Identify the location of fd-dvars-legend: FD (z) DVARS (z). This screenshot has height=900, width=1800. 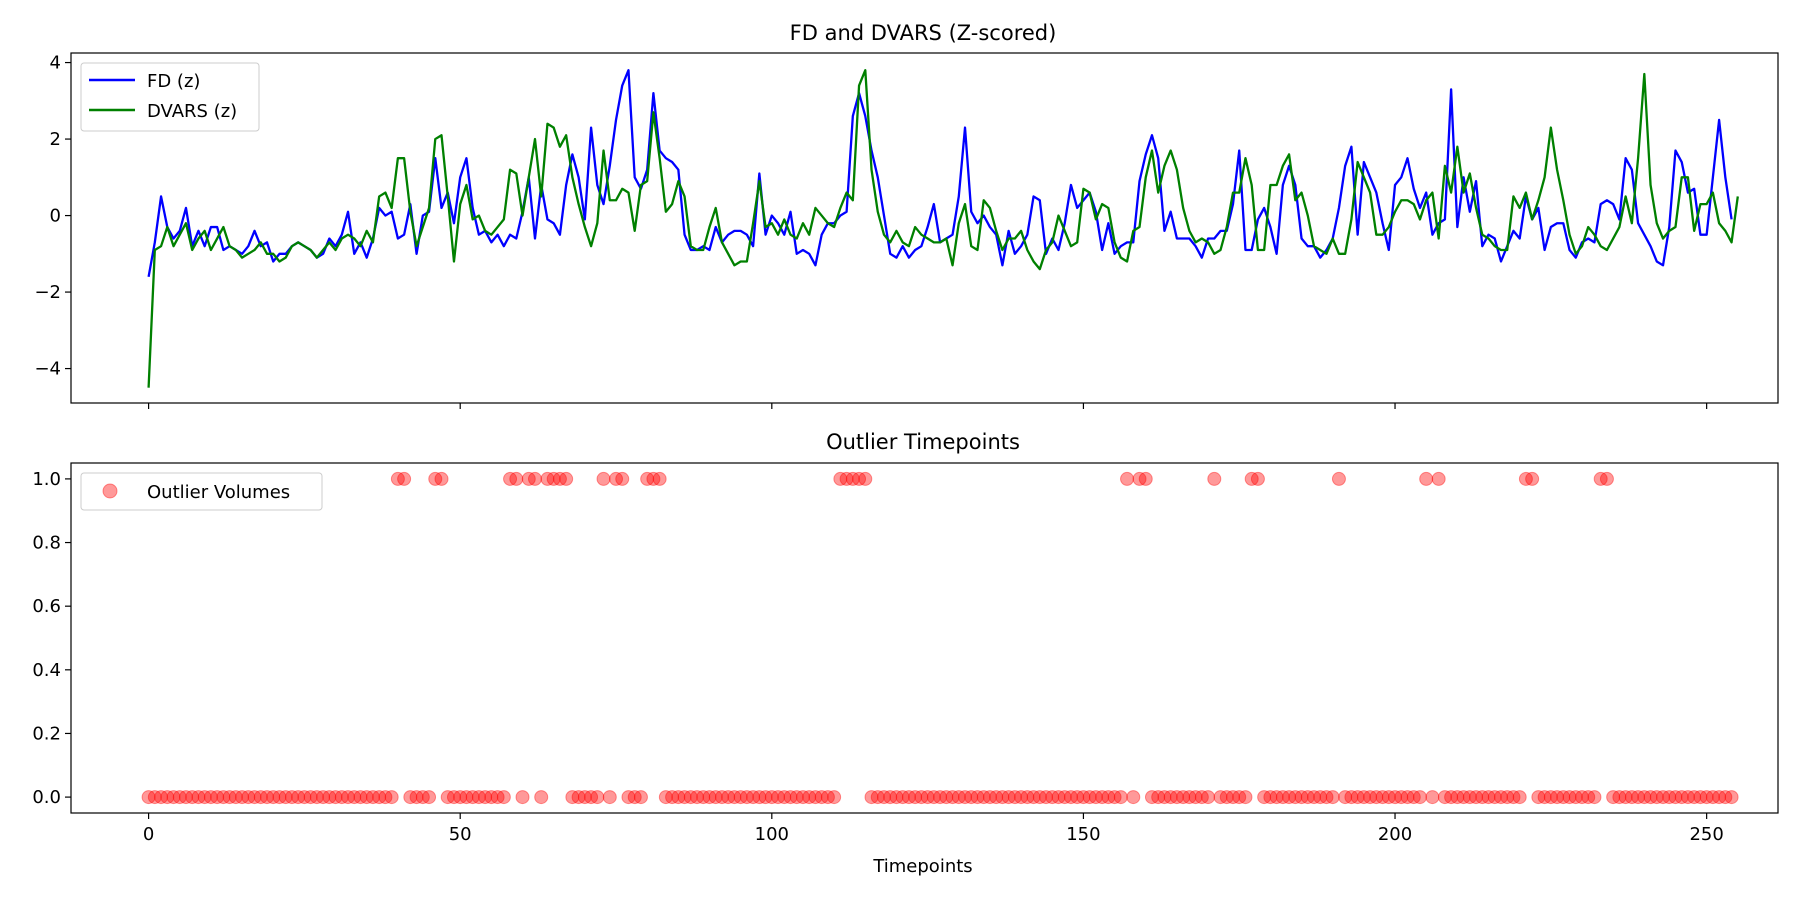
(170, 97).